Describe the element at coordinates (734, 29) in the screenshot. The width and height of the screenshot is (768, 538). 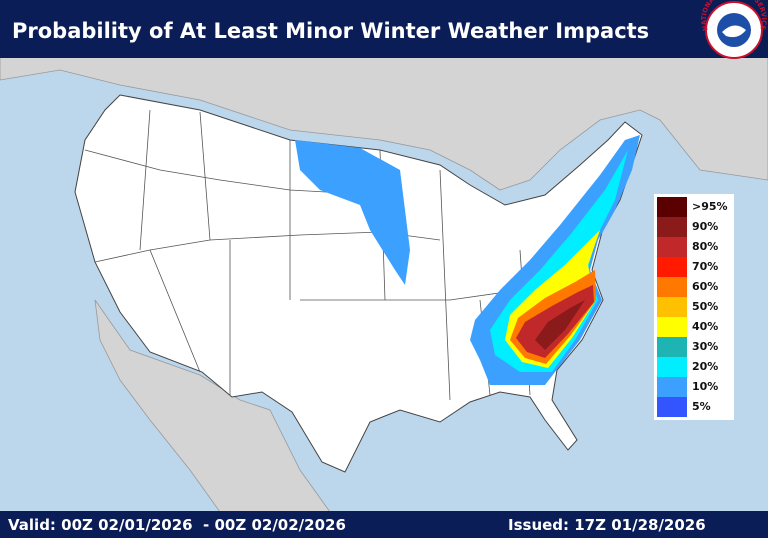
I see `nws-logo: NATIONAL WEATHER SERVICE` at that location.